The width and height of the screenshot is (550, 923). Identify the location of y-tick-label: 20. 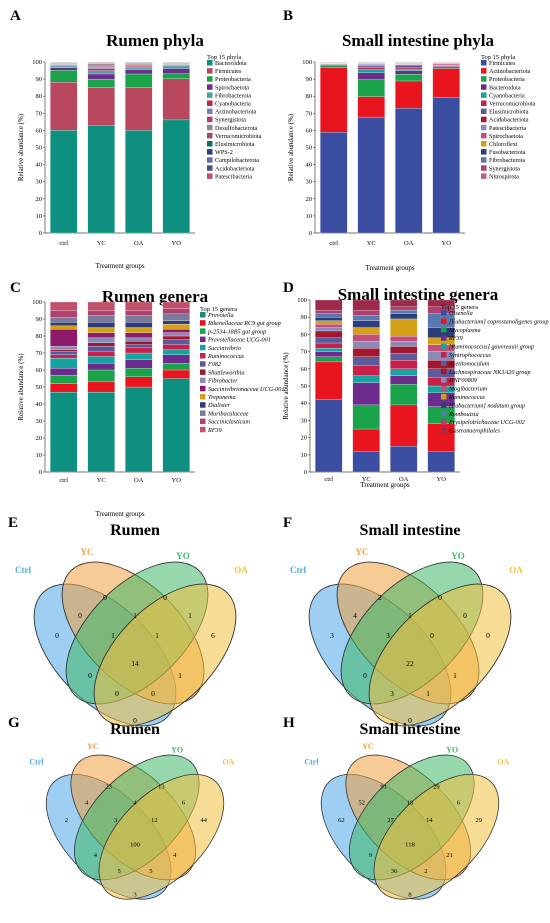
(304, 438).